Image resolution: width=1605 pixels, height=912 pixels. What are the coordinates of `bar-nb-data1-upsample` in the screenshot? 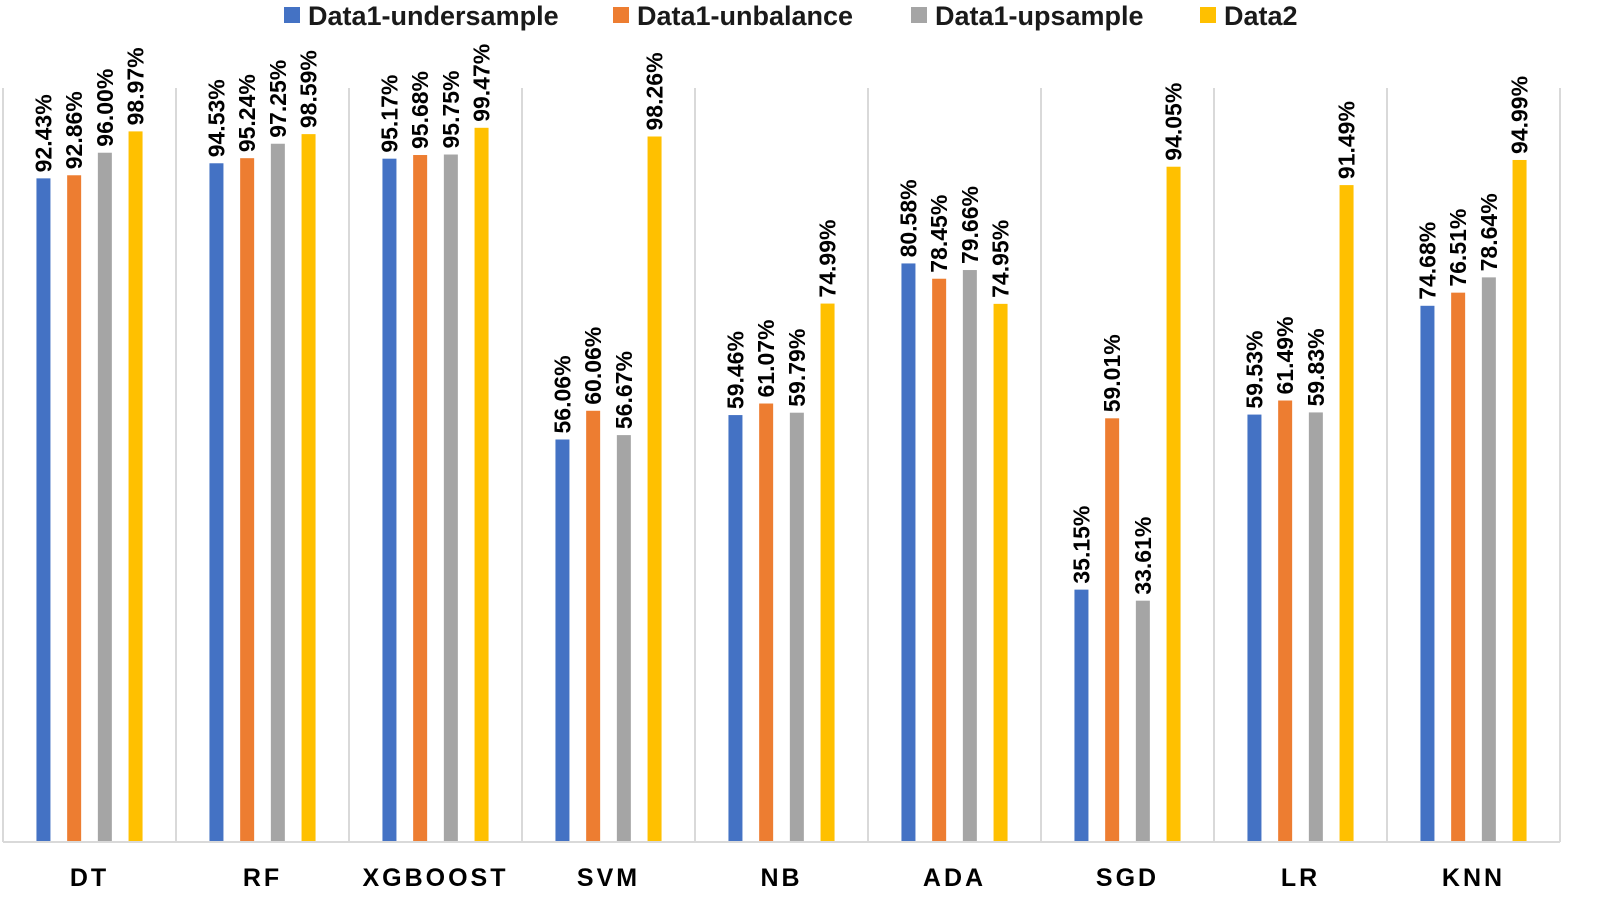 It's located at (796, 627).